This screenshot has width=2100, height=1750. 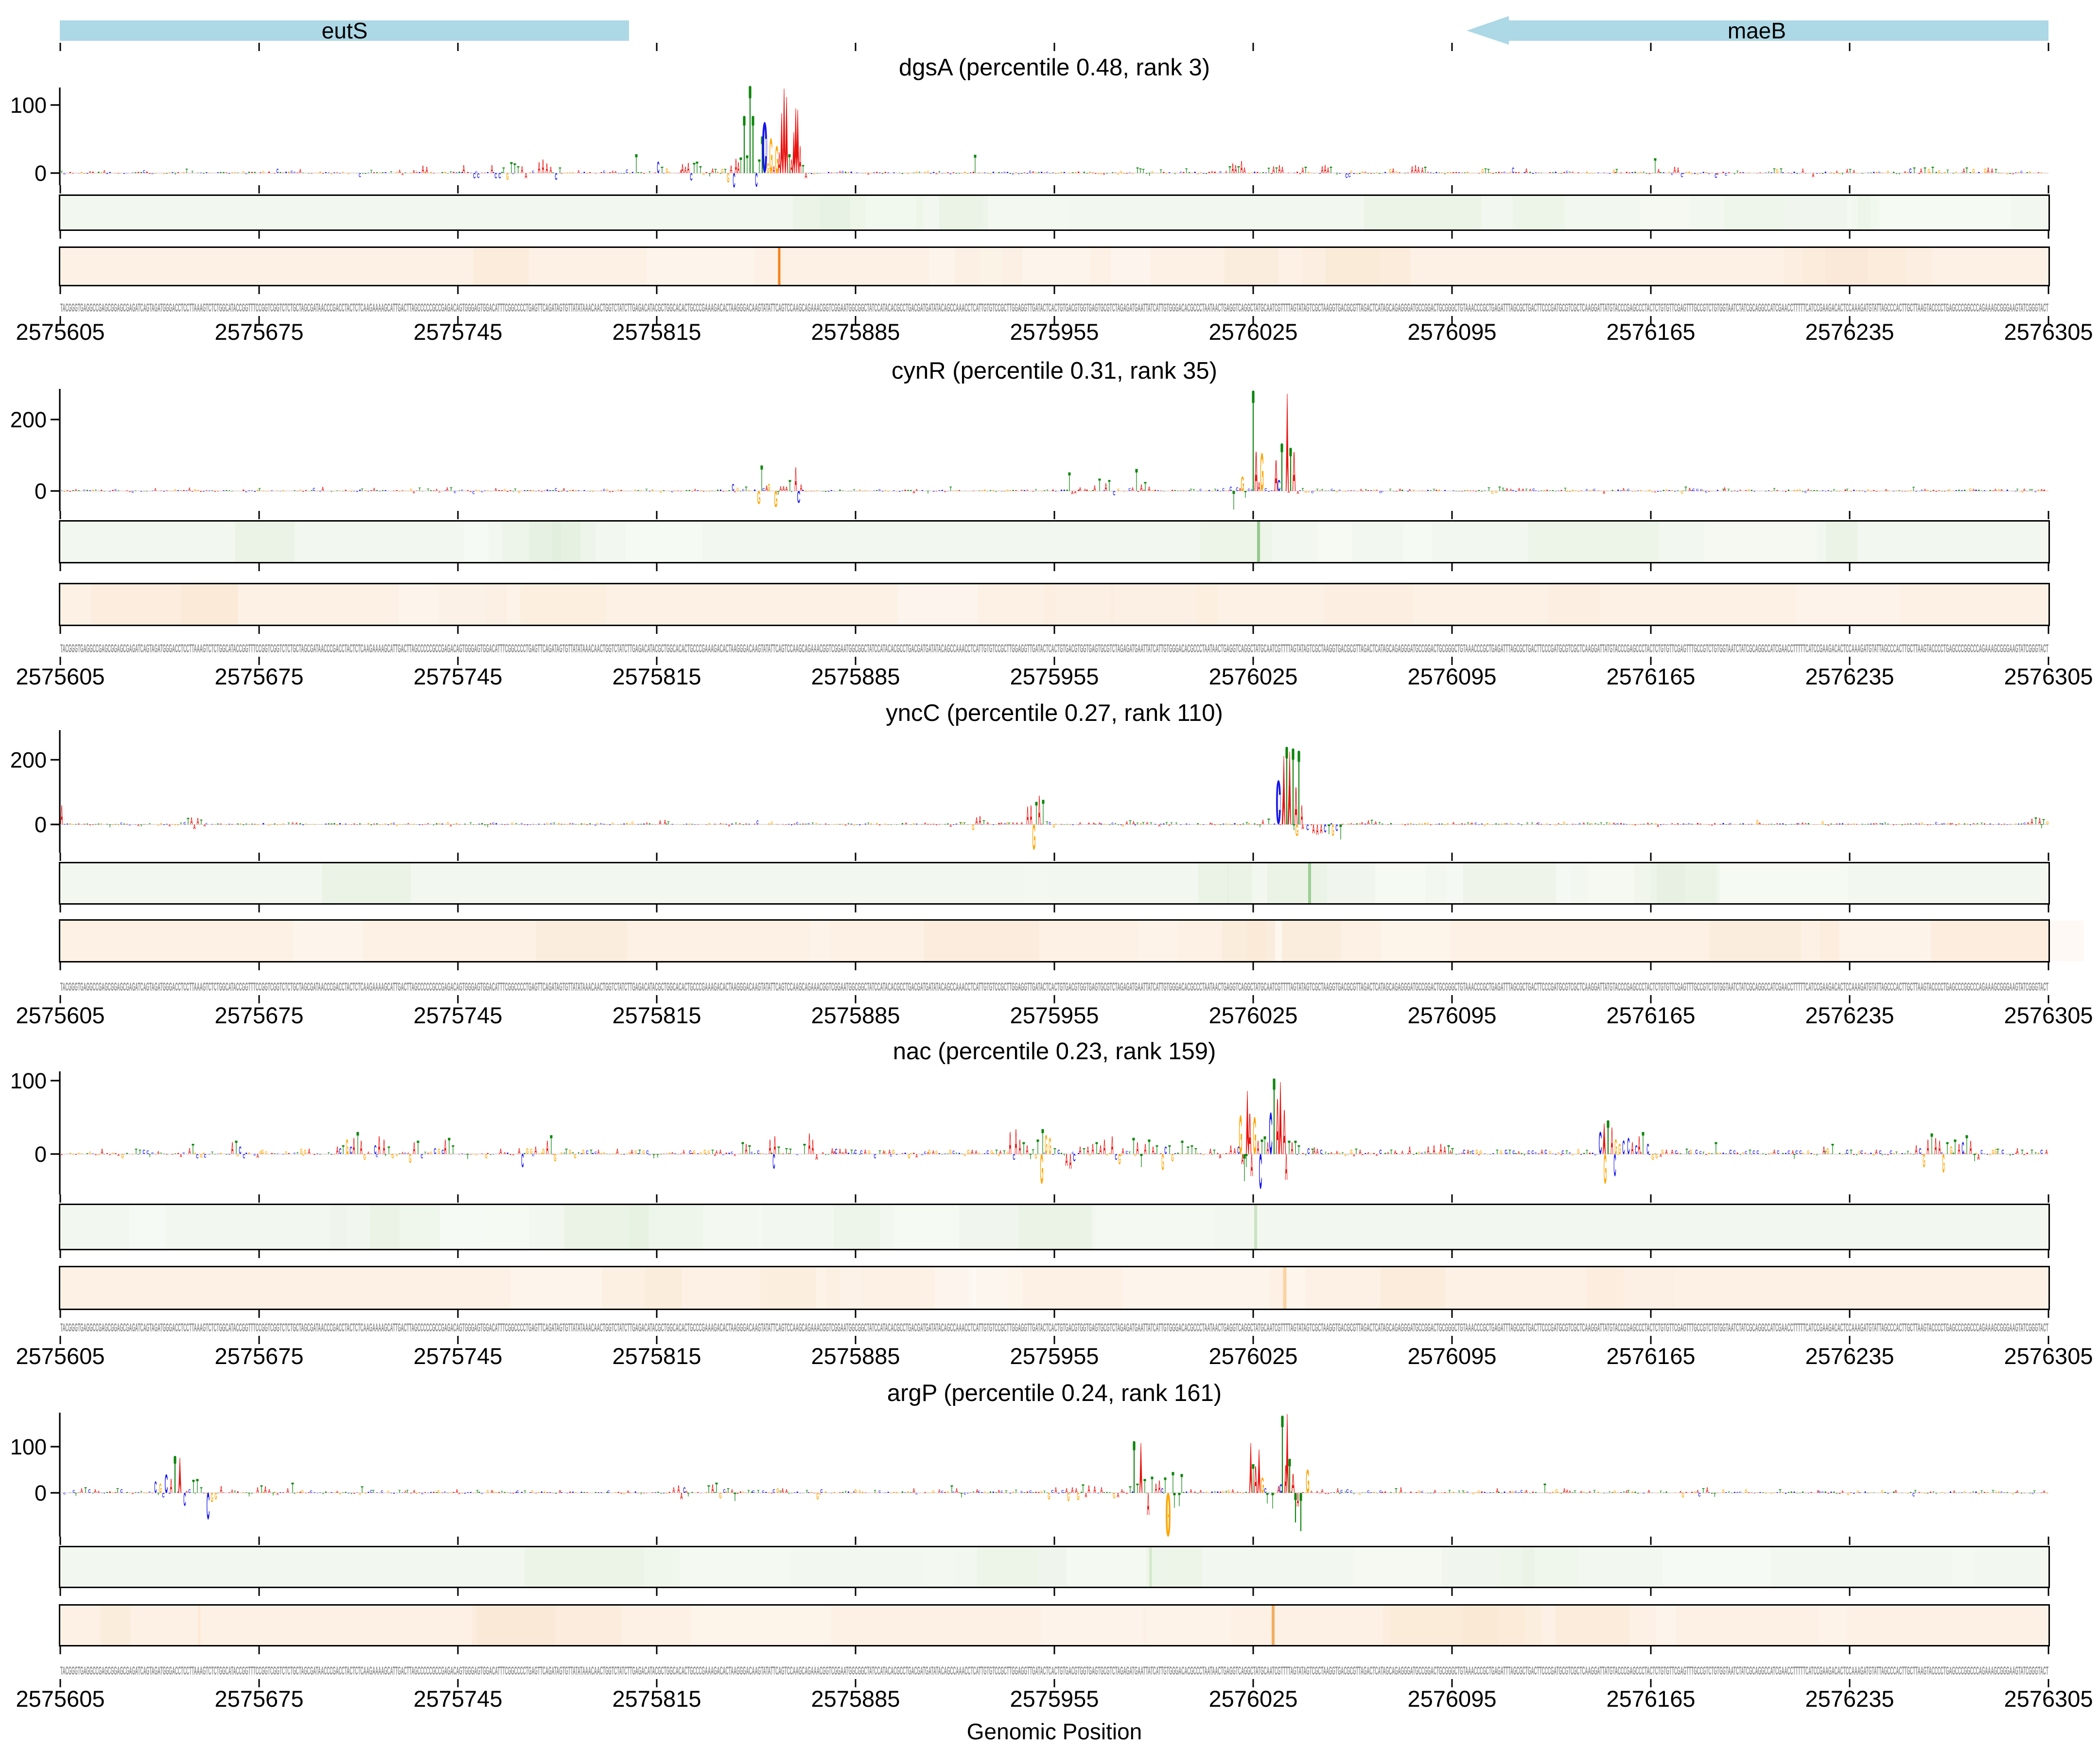 I want to click on svg-text: 2575675, so click(x=259, y=332).